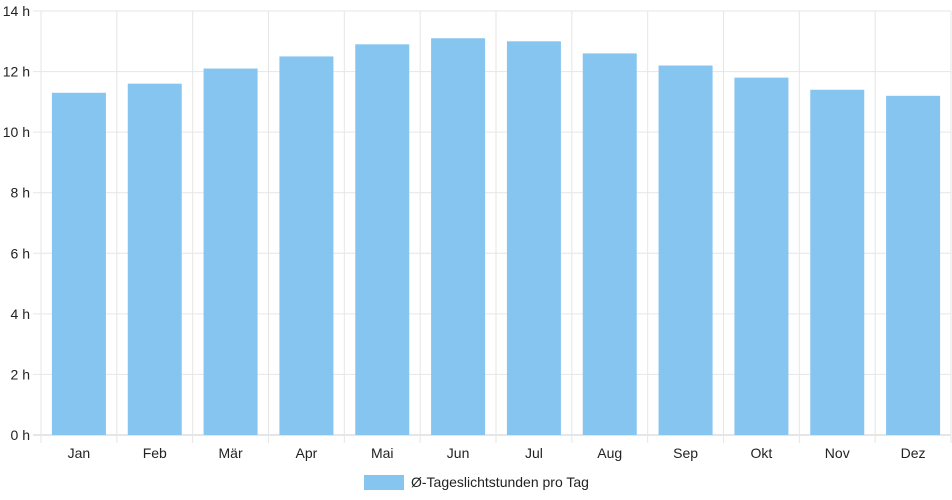 The width and height of the screenshot is (952, 500). Describe the element at coordinates (533, 238) in the screenshot. I see `bar-jul` at that location.